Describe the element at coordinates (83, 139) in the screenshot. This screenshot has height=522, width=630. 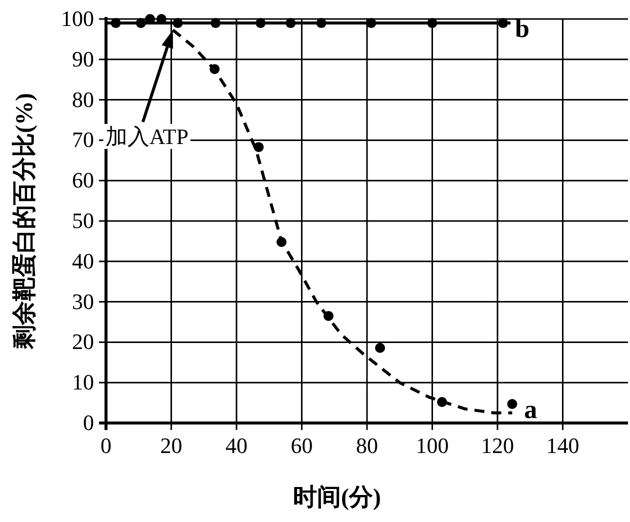
I see `y-tick-label: 70` at that location.